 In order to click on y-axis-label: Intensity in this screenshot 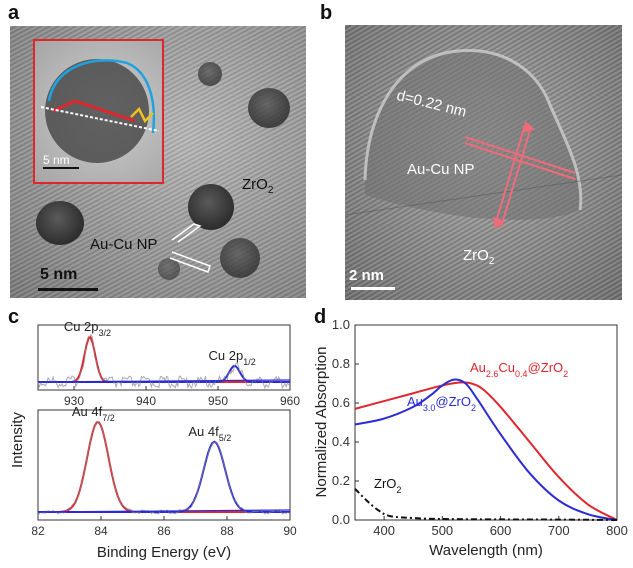, I will do `click(17, 440)`.